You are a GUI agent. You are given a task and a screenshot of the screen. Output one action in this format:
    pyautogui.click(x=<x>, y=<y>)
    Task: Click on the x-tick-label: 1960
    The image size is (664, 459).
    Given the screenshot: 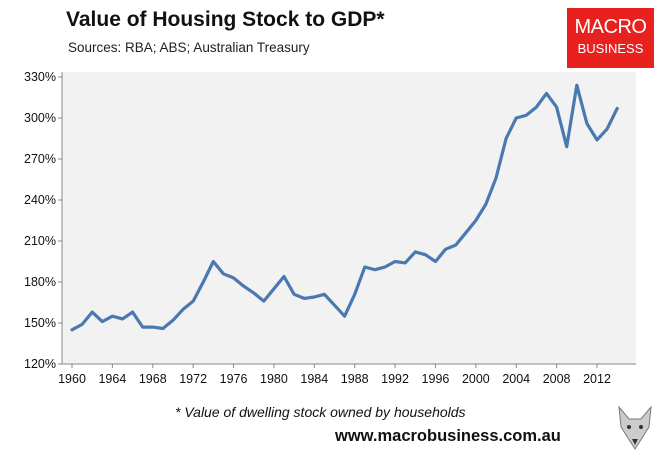 What is the action you would take?
    pyautogui.click(x=72, y=379)
    